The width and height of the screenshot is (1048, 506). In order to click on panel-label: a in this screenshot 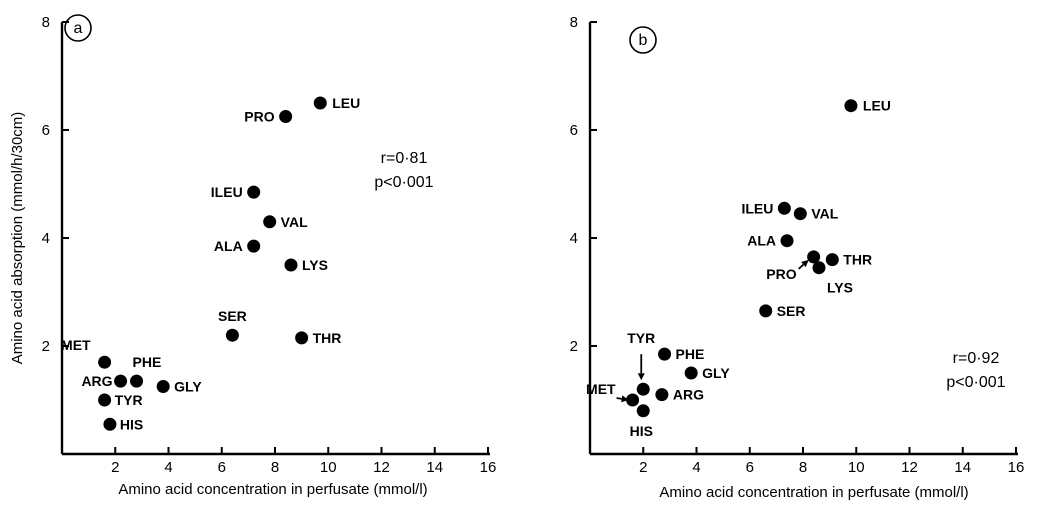, I will do `click(78, 28)`.